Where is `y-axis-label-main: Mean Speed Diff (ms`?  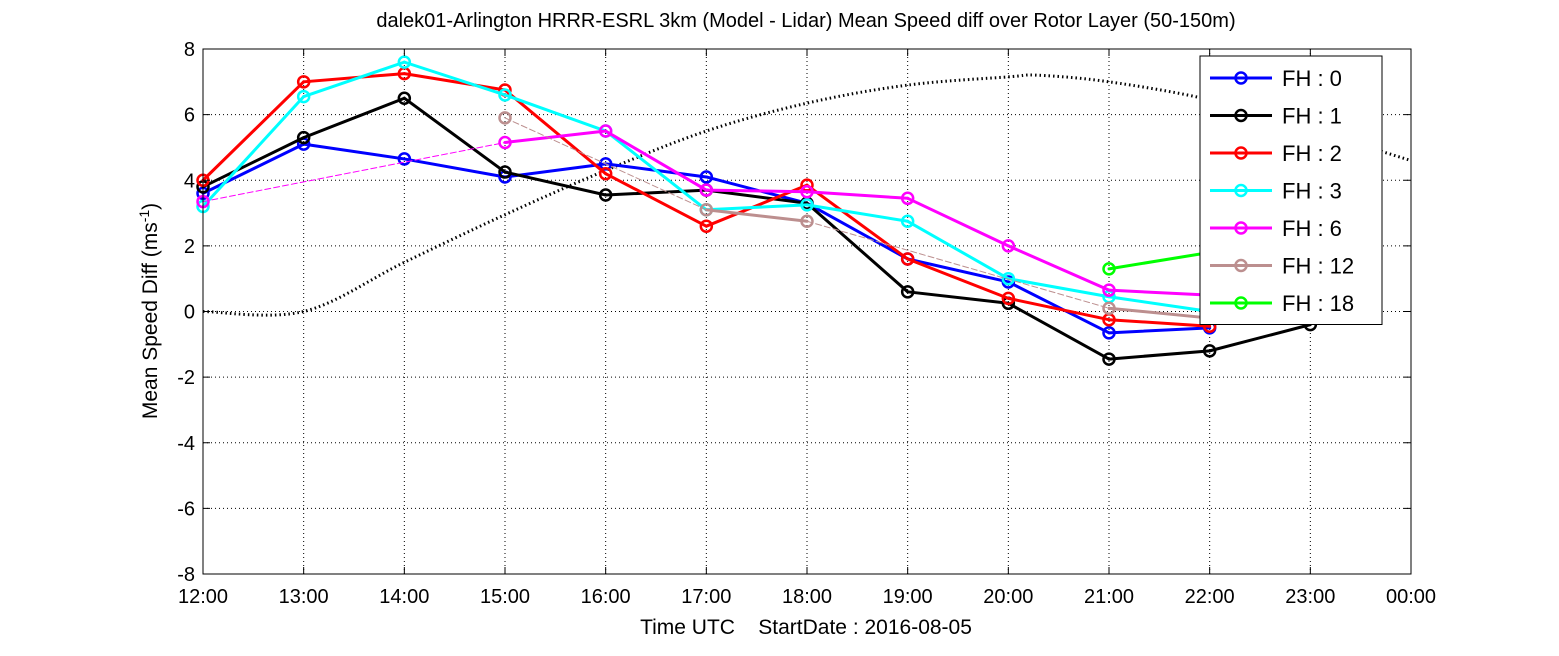
y-axis-label-main: Mean Speed Diff (ms is located at coordinates (150, 320).